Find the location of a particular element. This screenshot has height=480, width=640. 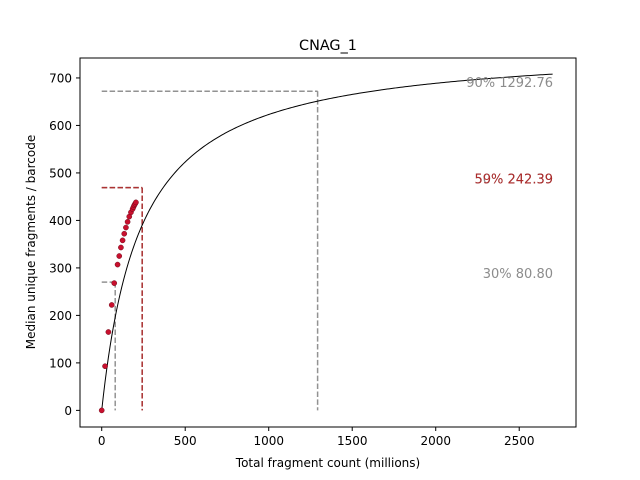

x-tick-label: 2500 is located at coordinates (519, 441).